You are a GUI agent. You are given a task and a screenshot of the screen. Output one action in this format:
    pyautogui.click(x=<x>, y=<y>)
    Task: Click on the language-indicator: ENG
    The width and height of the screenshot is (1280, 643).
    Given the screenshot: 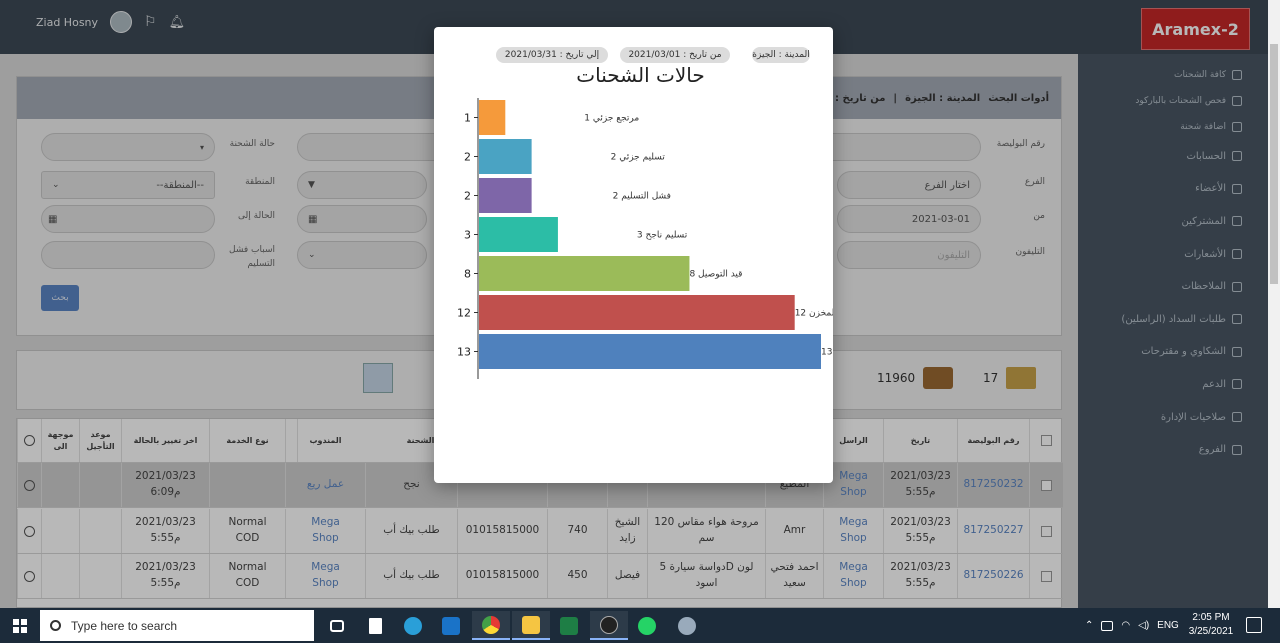 What is the action you would take?
    pyautogui.click(x=1168, y=625)
    